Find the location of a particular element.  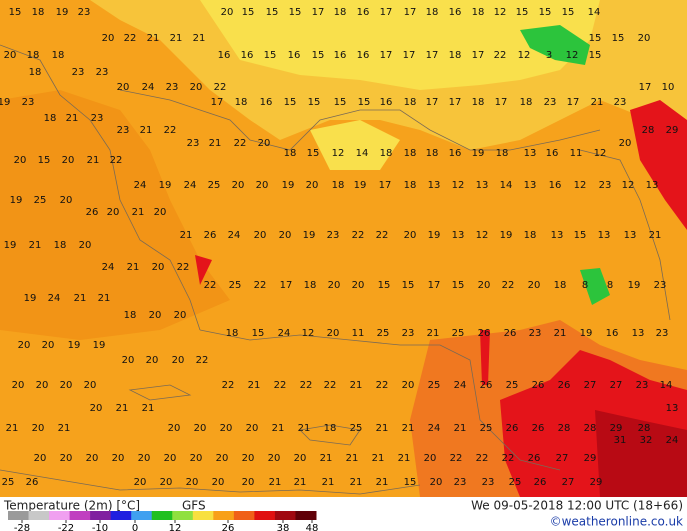

extreme-zone is located at coordinates (641, 453).